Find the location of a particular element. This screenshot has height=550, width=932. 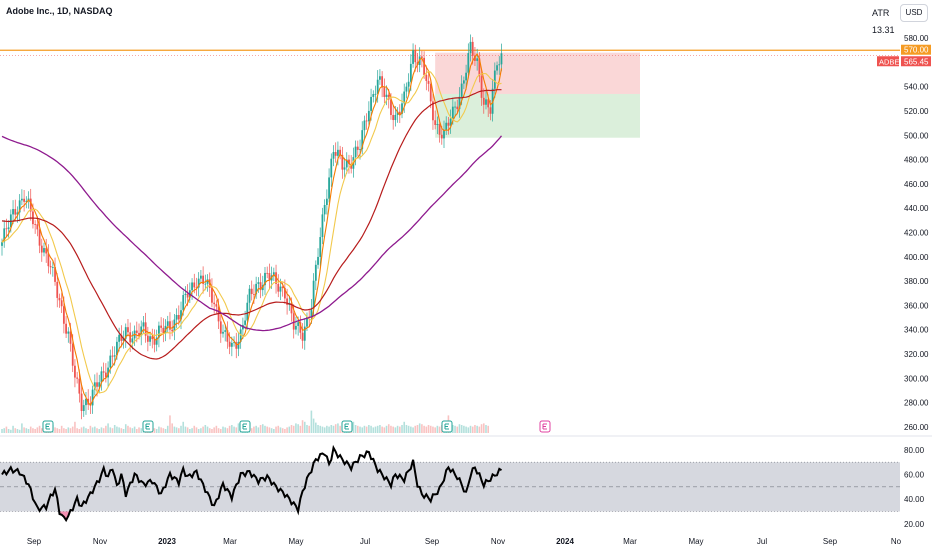

earnings-marker-upcoming is located at coordinates (545, 426).